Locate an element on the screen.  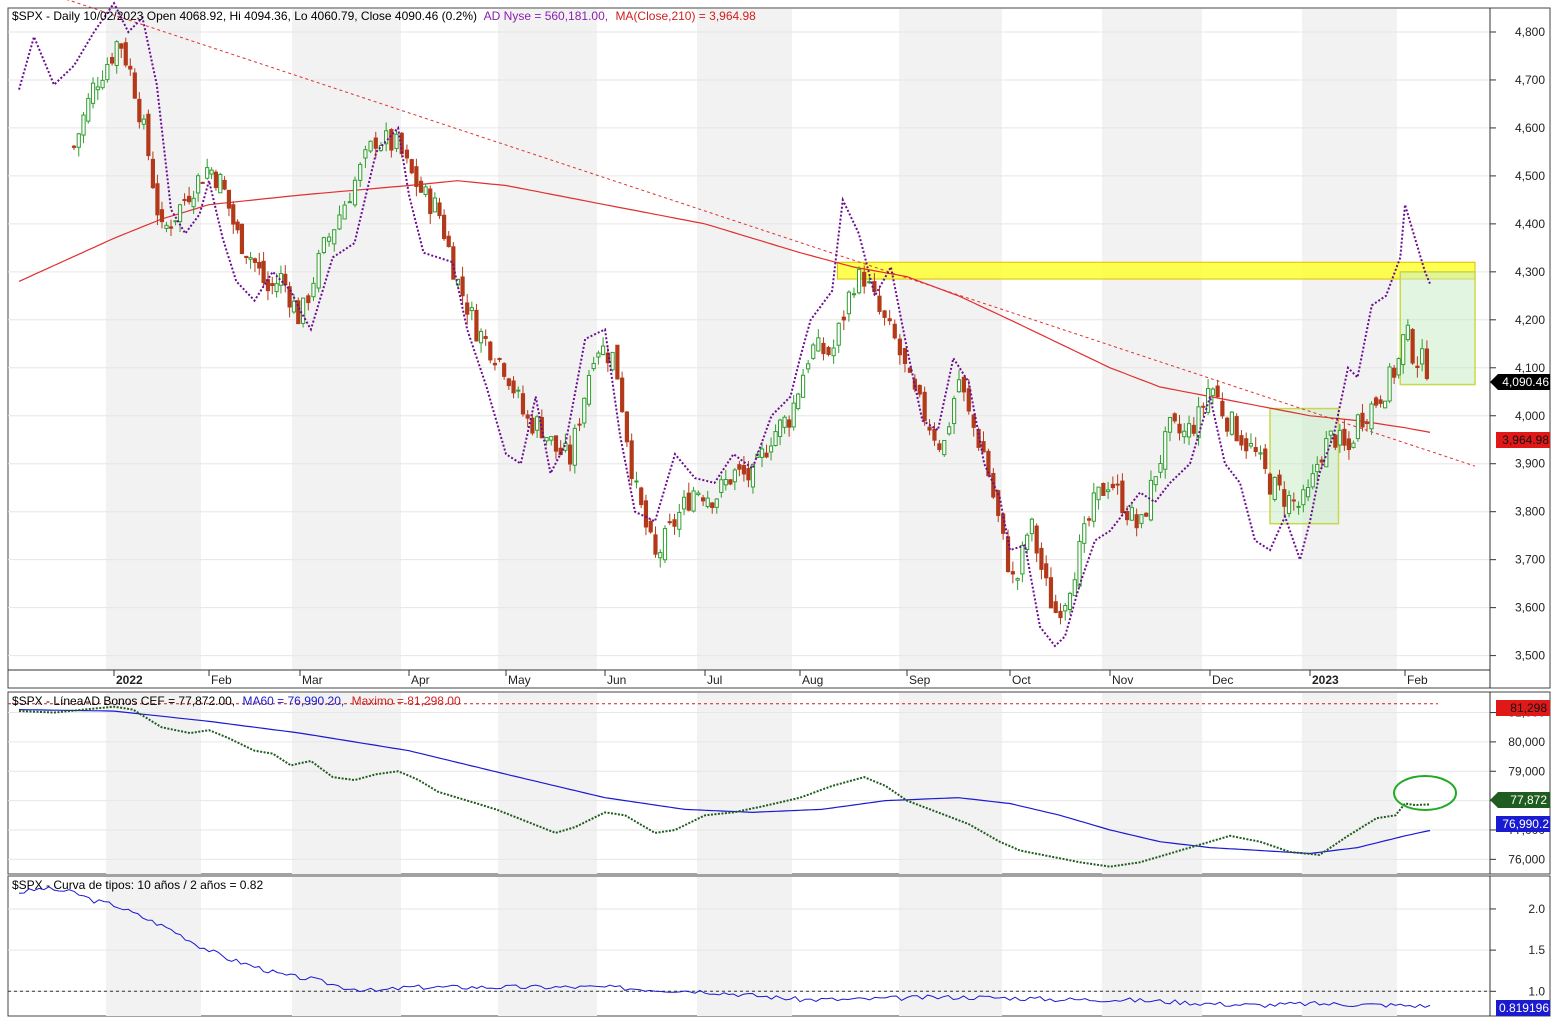
p2-max-badge: 81,298 is located at coordinates (1523, 708).